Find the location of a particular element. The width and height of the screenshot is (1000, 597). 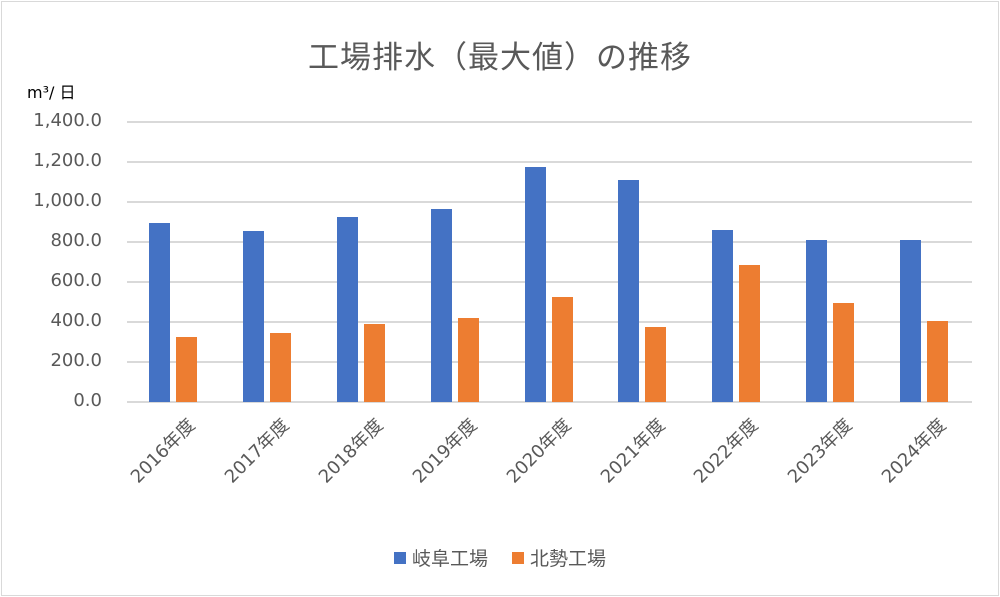

y-tick-label: 1,400.0 is located at coordinates (67, 120).